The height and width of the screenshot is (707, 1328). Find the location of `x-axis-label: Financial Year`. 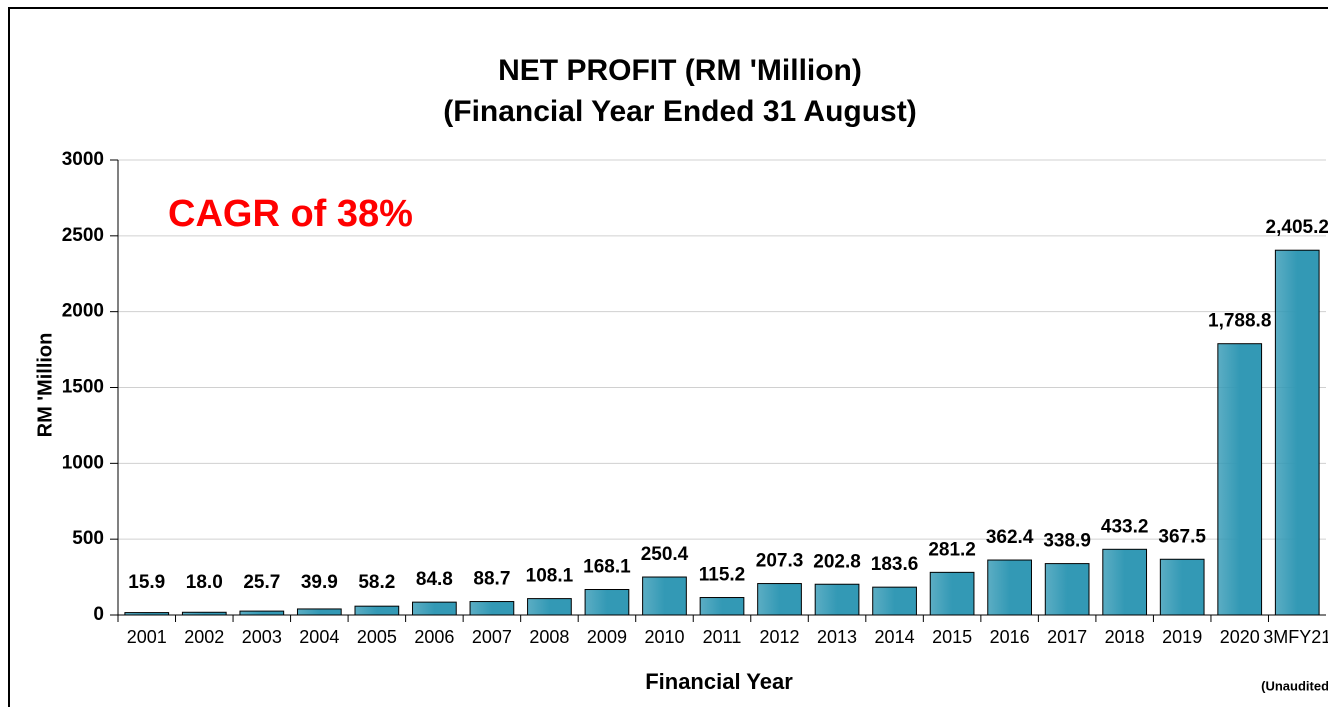

x-axis-label: Financial Year is located at coordinates (719, 681).